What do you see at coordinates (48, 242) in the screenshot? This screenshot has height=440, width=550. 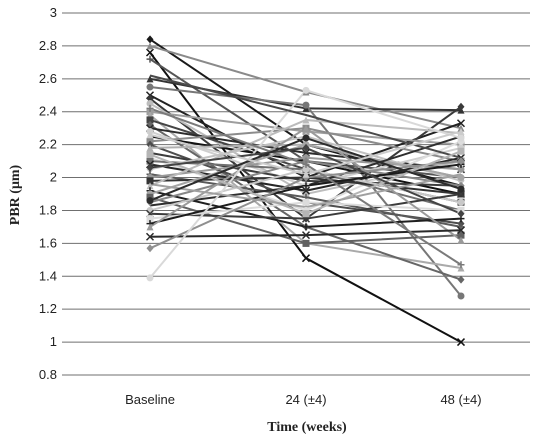 I see `y-tick-label: 1.6` at bounding box center [48, 242].